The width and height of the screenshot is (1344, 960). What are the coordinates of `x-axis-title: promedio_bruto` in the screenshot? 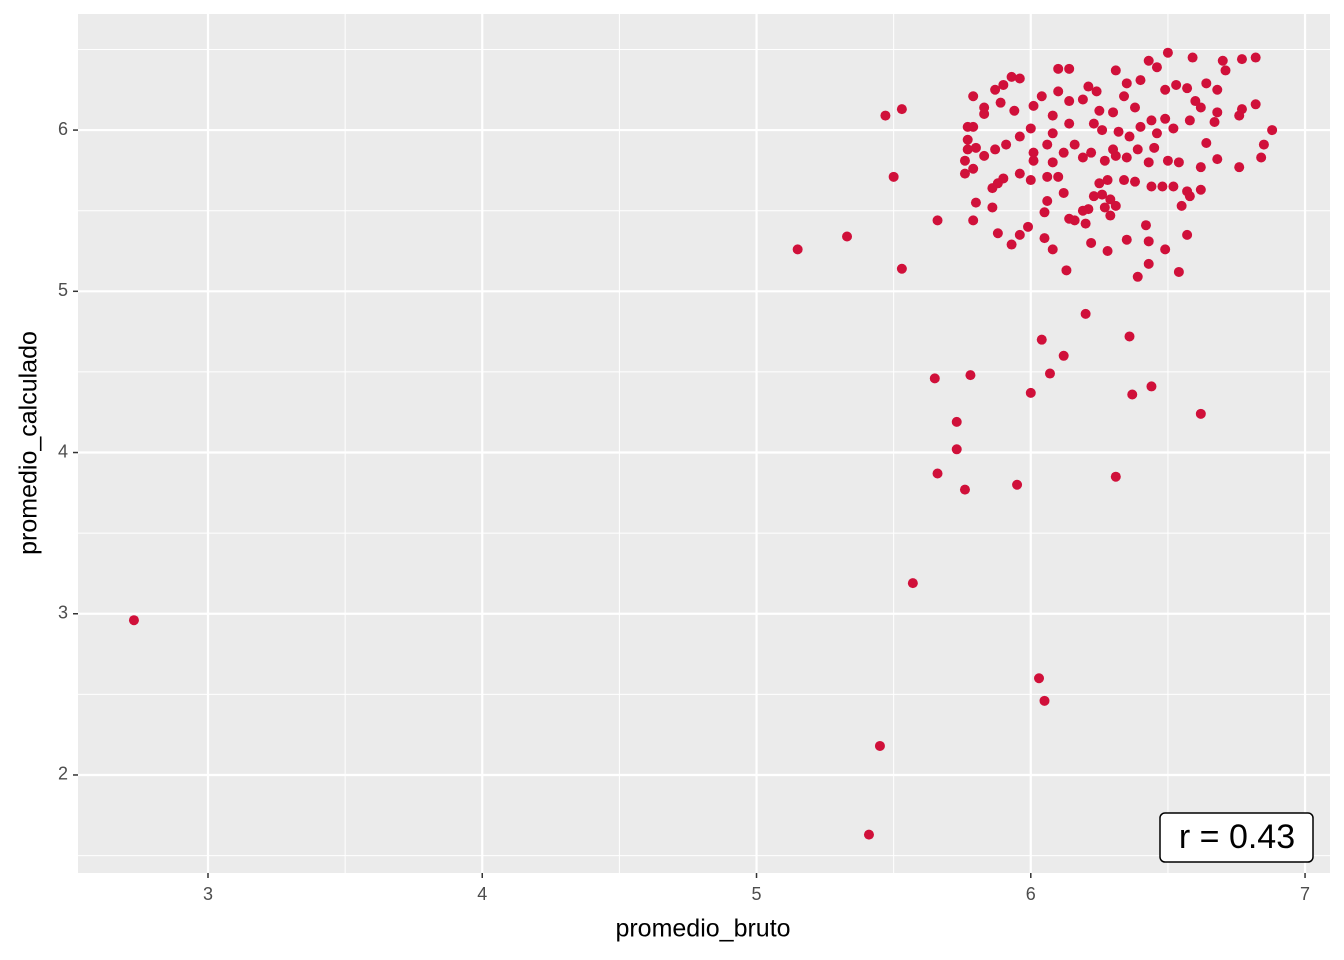 It's located at (702, 929).